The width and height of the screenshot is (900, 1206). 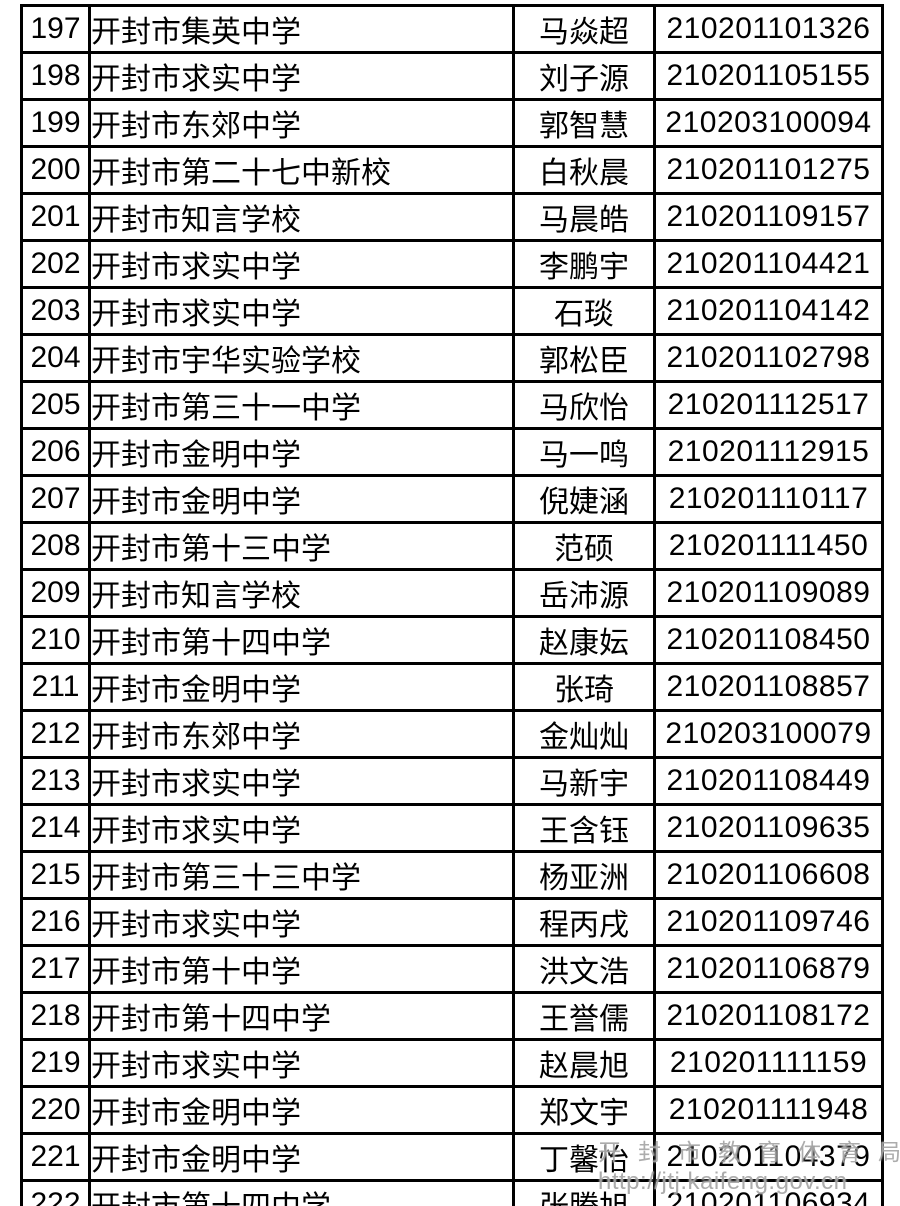 What do you see at coordinates (55, 170) in the screenshot?
I see `row-number-cell: 200` at bounding box center [55, 170].